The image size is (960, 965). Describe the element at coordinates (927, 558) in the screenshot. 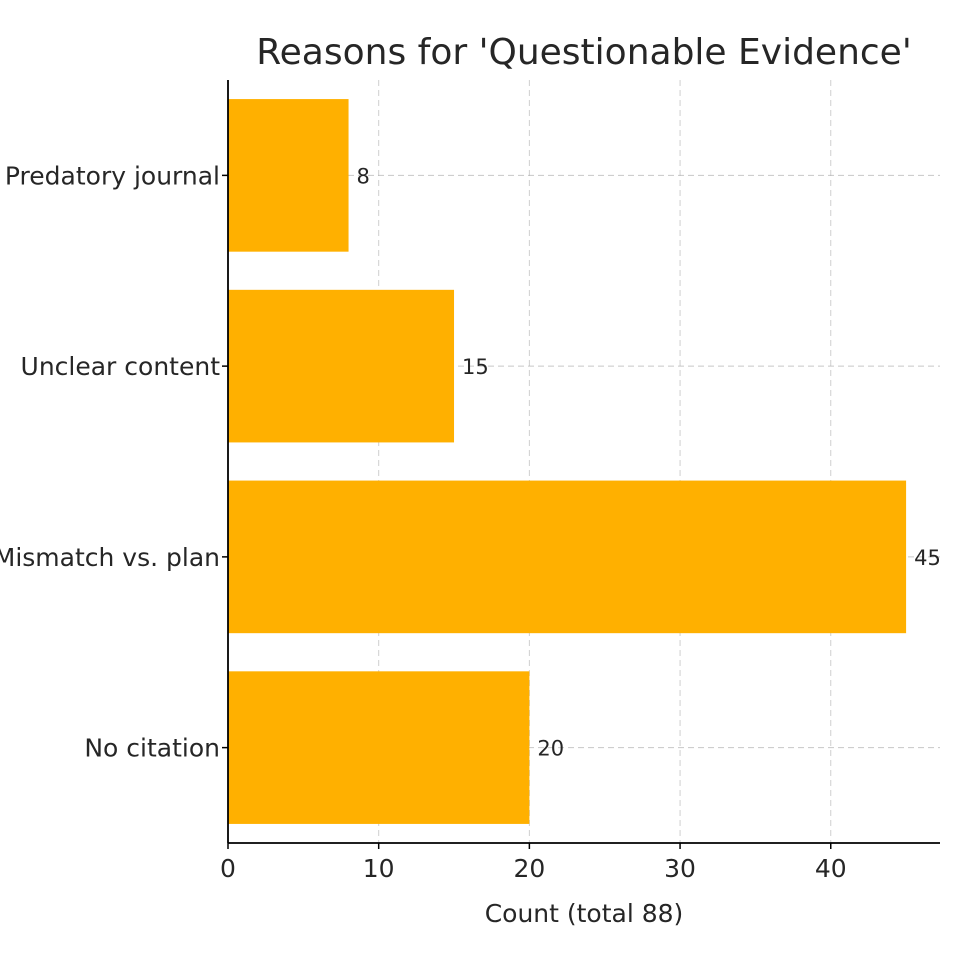

I see `data-label: 45` at that location.